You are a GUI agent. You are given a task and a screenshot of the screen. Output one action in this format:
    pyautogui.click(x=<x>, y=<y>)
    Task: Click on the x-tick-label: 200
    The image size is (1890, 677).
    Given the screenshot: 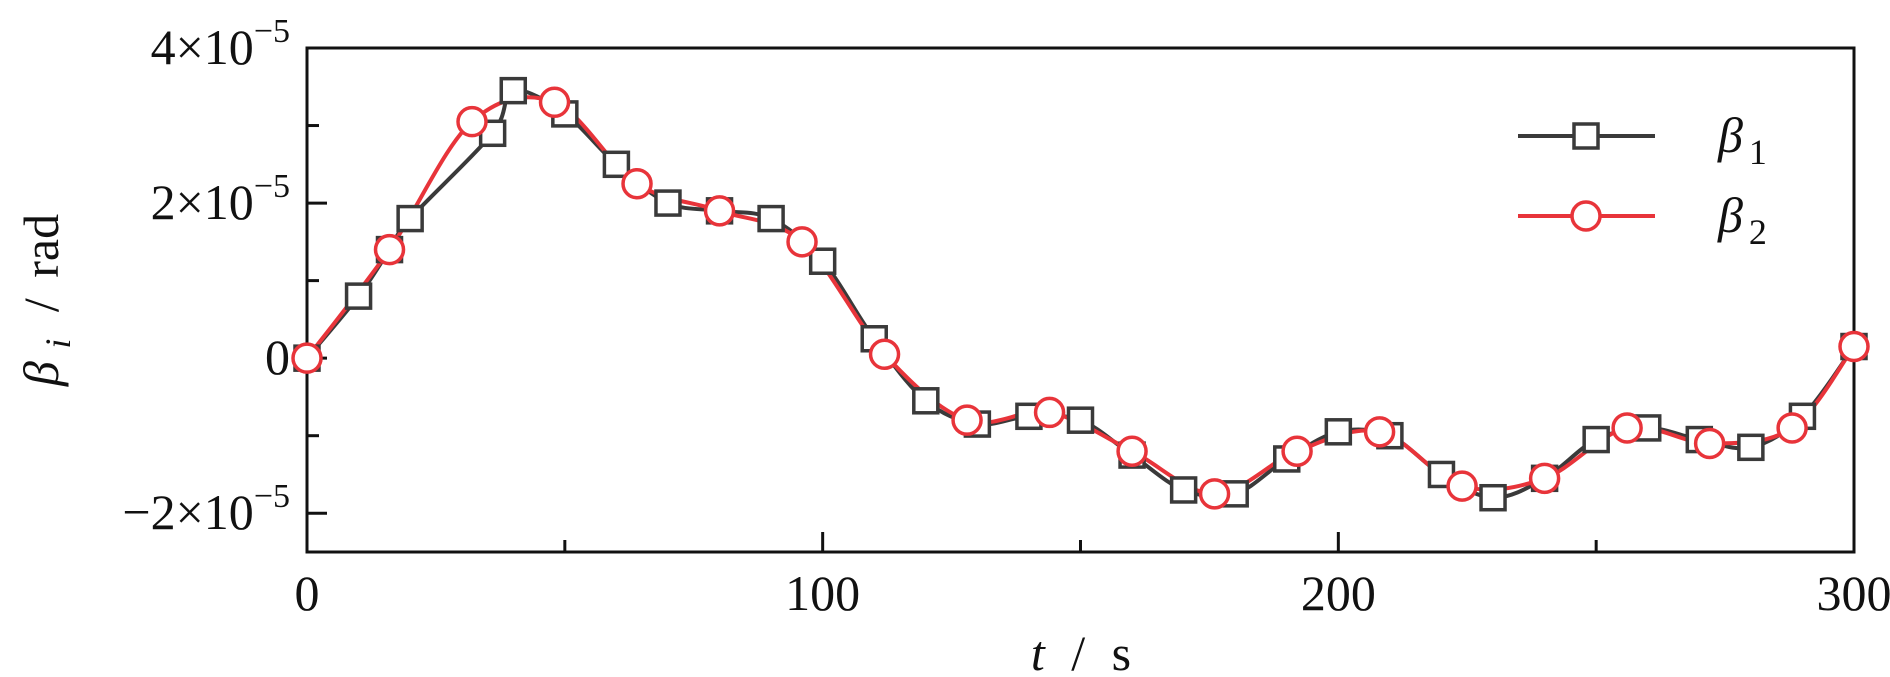 What is the action you would take?
    pyautogui.click(x=1338, y=593)
    